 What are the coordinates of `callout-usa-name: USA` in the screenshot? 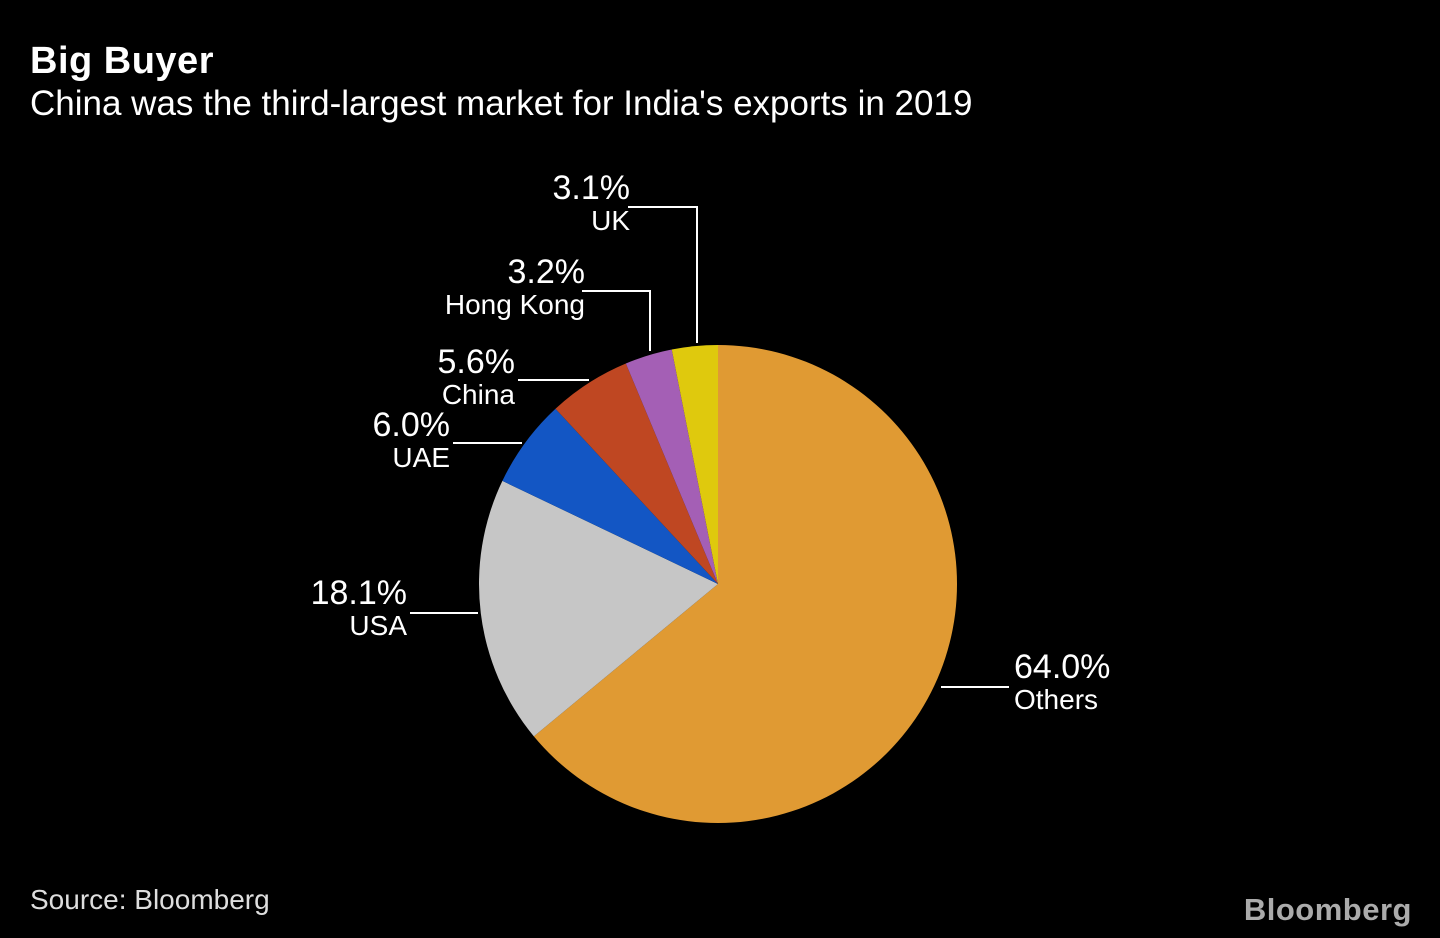 It's located at (378, 625).